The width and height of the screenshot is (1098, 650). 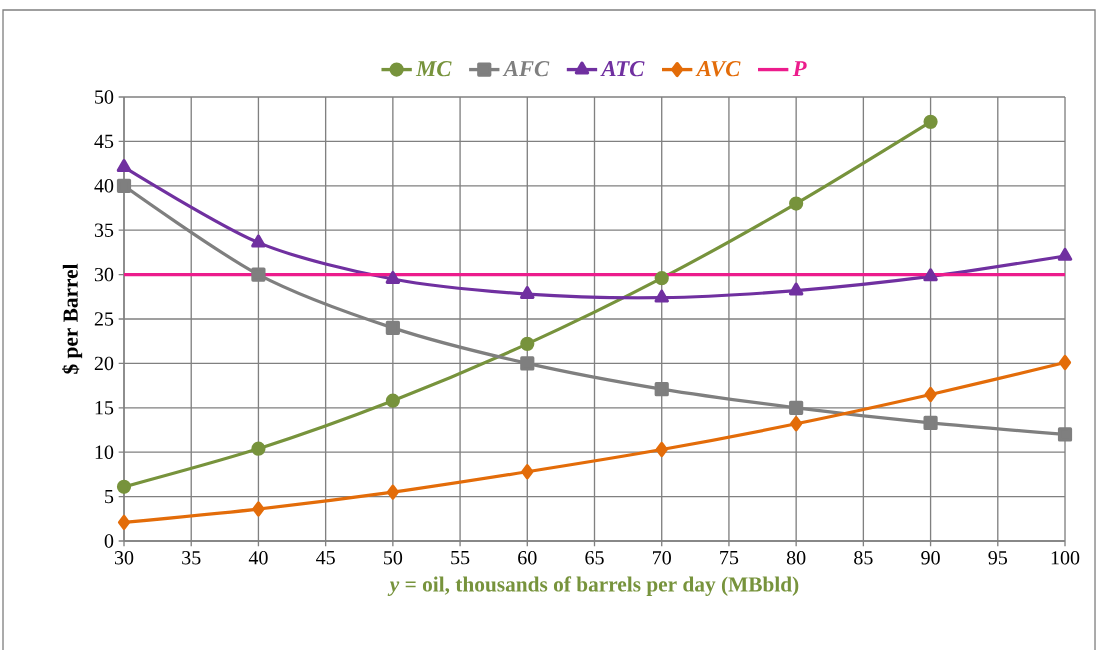 What do you see at coordinates (104, 141) in the screenshot?
I see `y-tick-label: 45` at bounding box center [104, 141].